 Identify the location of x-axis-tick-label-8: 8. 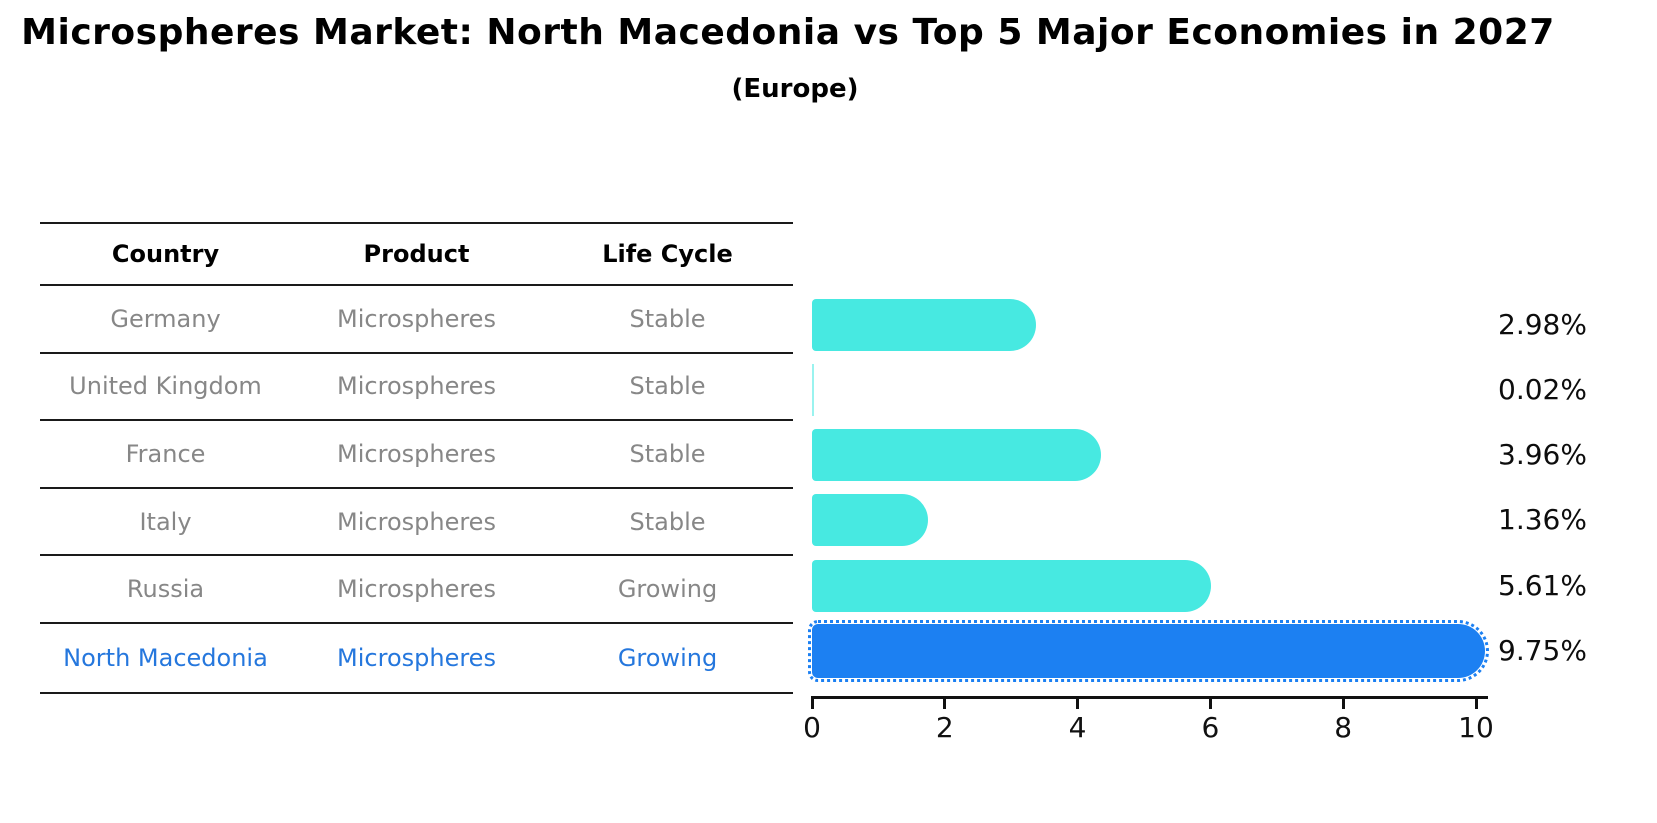
(1343, 727).